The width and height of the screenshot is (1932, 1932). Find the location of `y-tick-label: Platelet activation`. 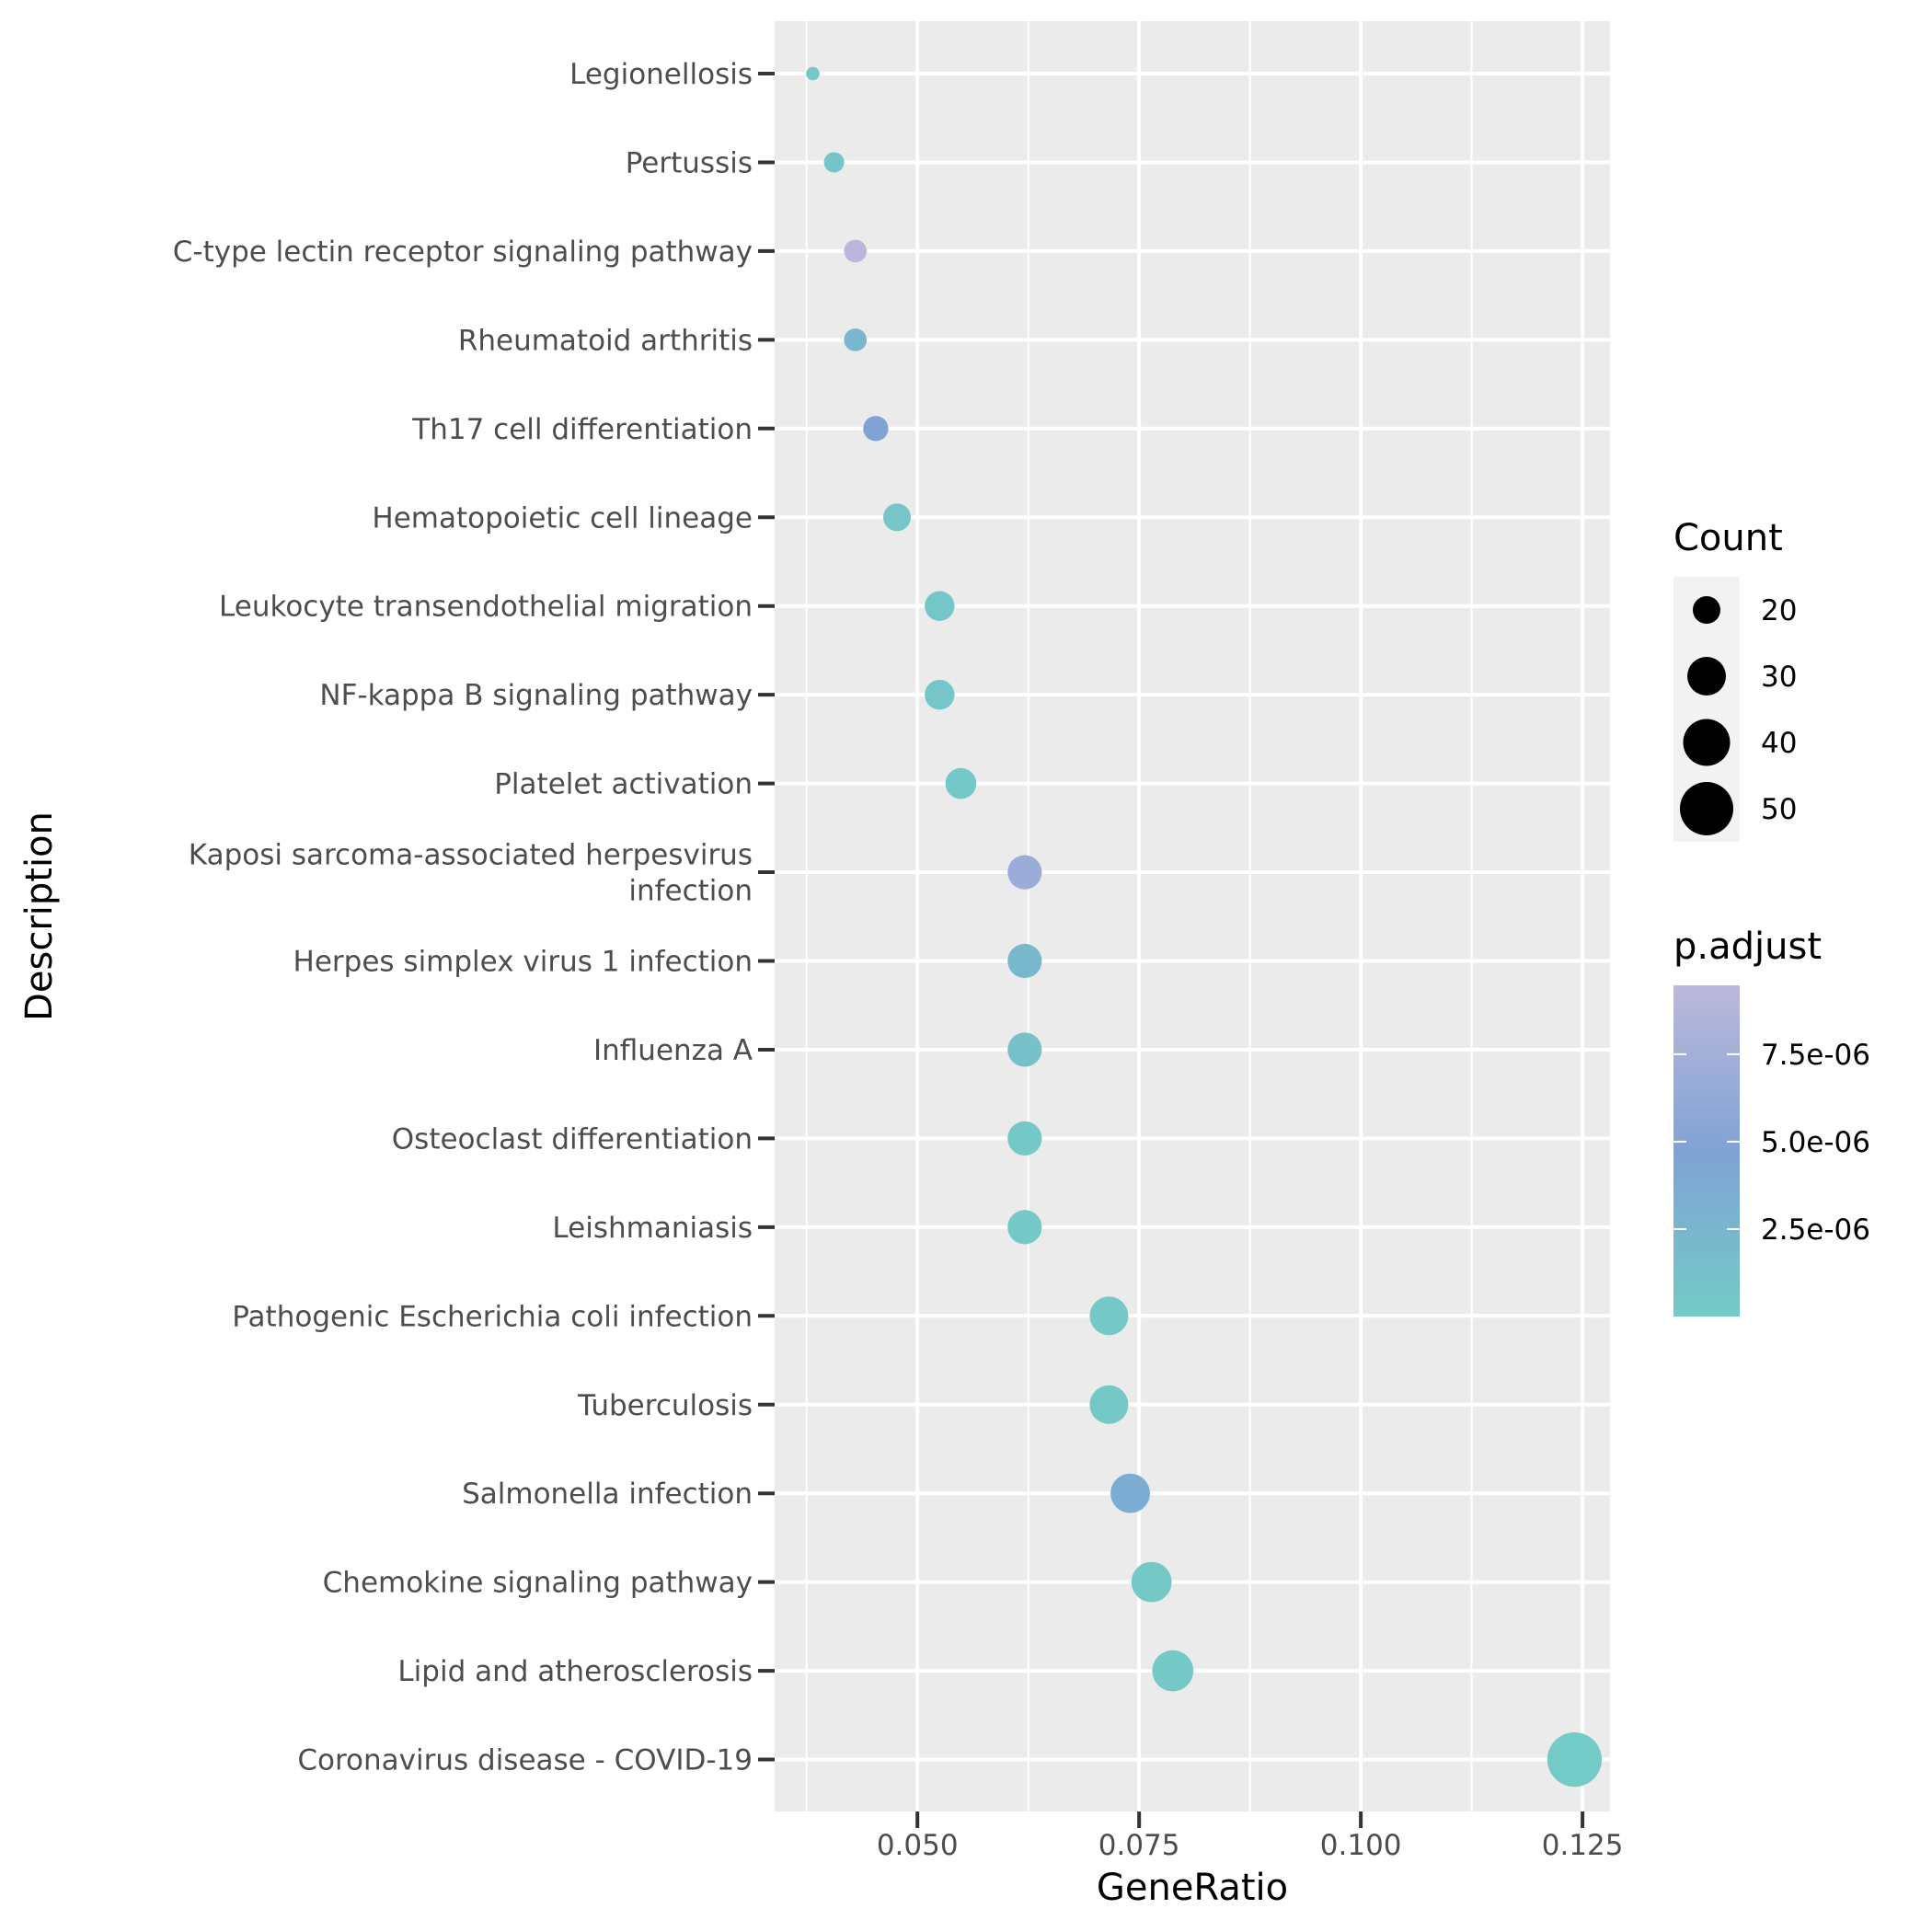

y-tick-label: Platelet activation is located at coordinates (623, 784).